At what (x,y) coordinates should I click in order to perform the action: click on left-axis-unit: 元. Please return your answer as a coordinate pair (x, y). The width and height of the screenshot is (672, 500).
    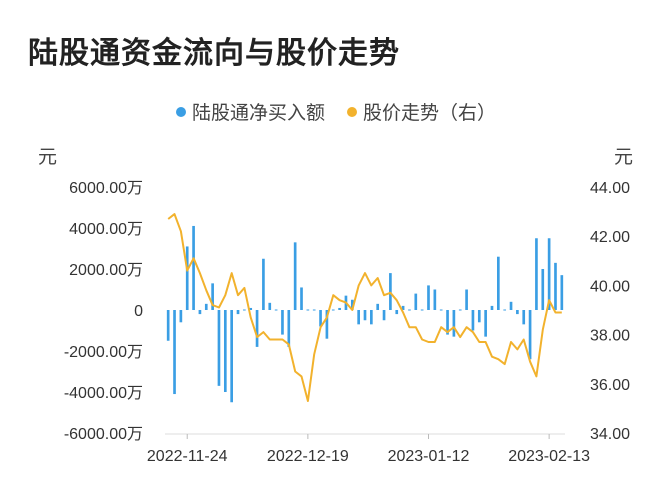
    Looking at the image, I should click on (48, 157).